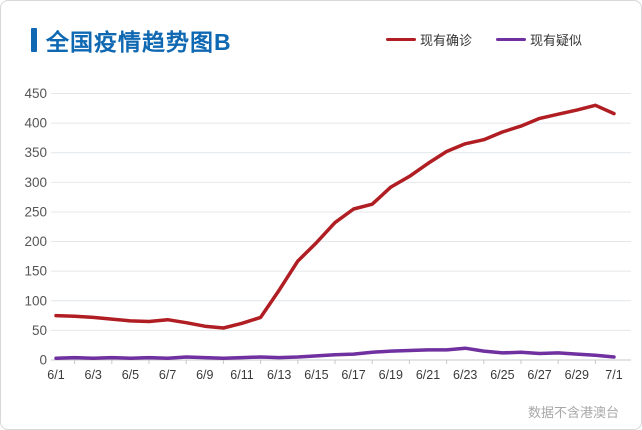 This screenshot has height=430, width=642. Describe the element at coordinates (484, 39) in the screenshot. I see `chart-legend: 现有确诊 现有疑似` at that location.